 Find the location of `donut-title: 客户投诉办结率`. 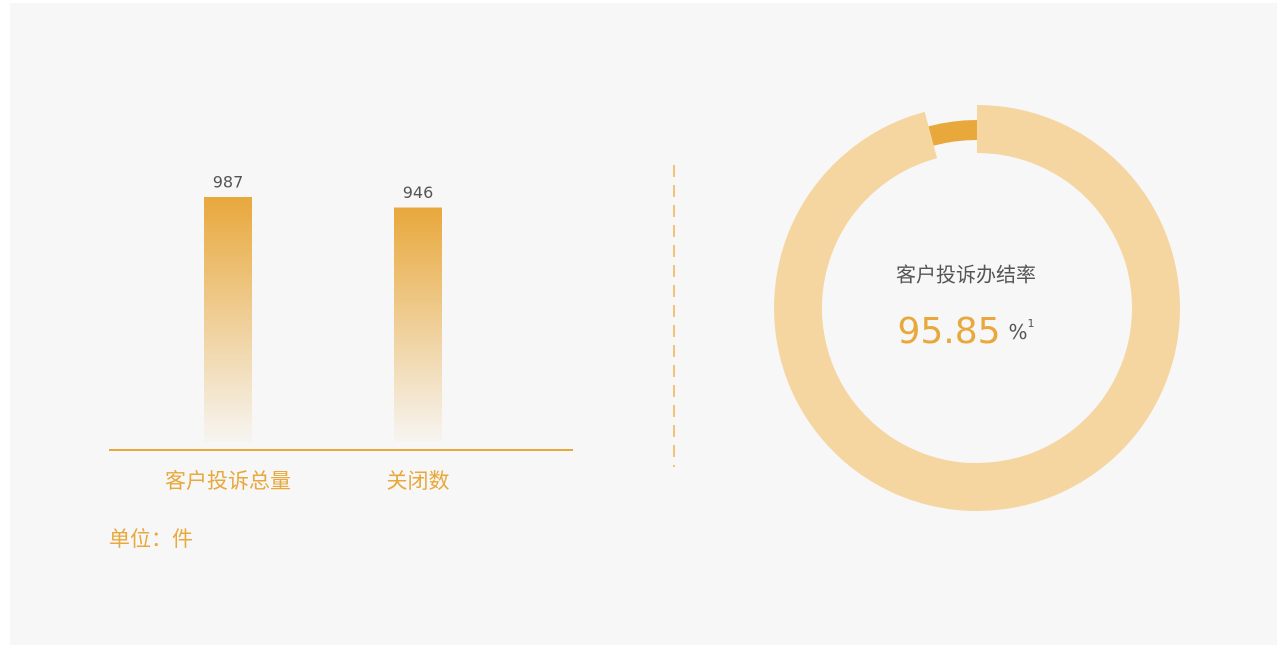

donut-title: 客户投诉办结率 is located at coordinates (966, 275).